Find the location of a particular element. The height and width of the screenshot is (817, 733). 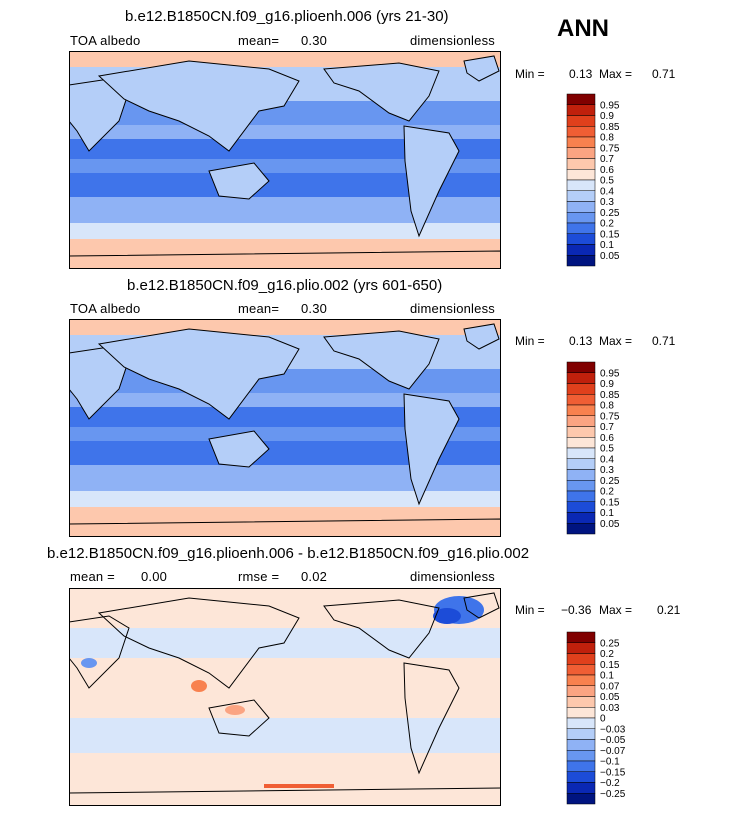

panel1-south-midlat-band is located at coordinates (285, 210).